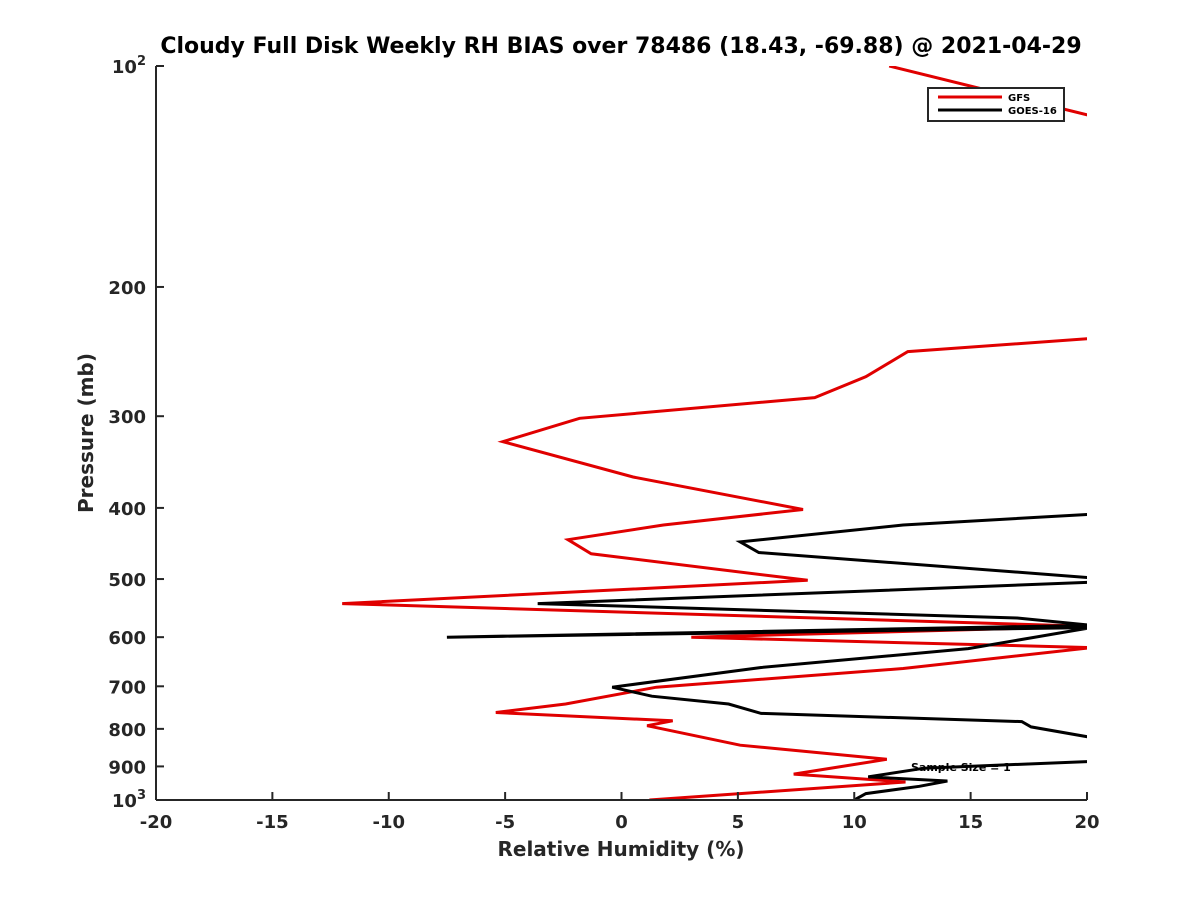 This screenshot has height=904, width=1200. What do you see at coordinates (272, 822) in the screenshot?
I see `x-tick-label: -15` at bounding box center [272, 822].